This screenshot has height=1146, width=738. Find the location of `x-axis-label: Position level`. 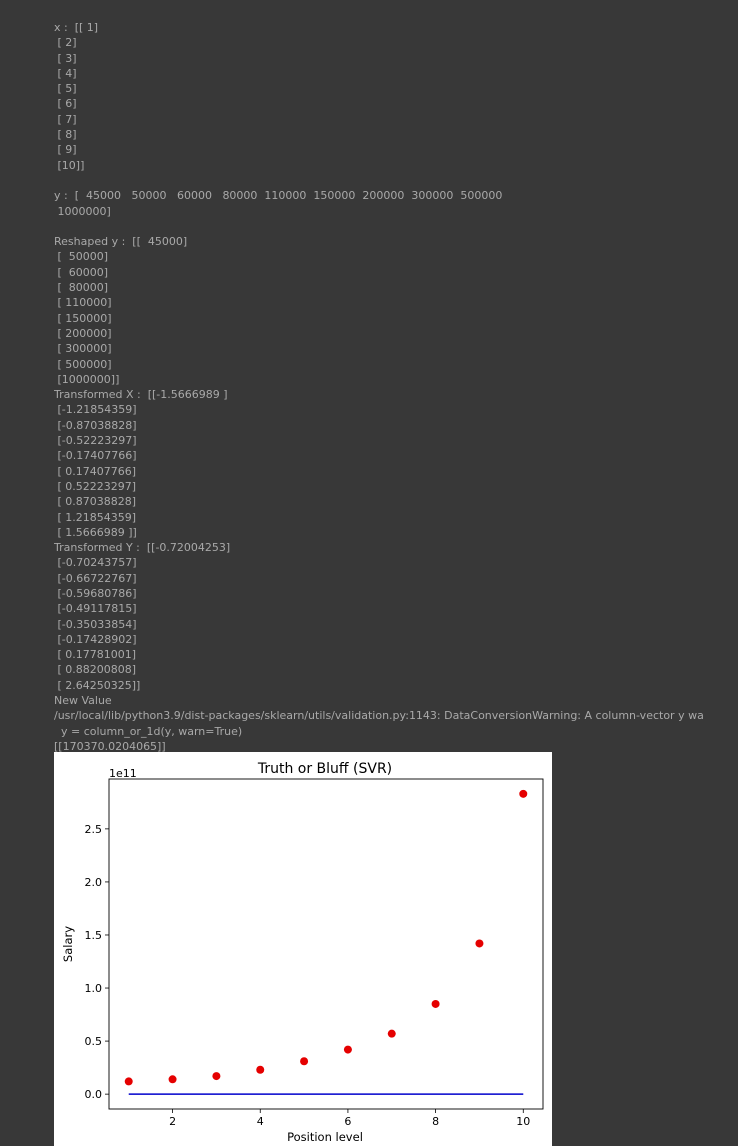

x-axis-label: Position level is located at coordinates (325, 1137).